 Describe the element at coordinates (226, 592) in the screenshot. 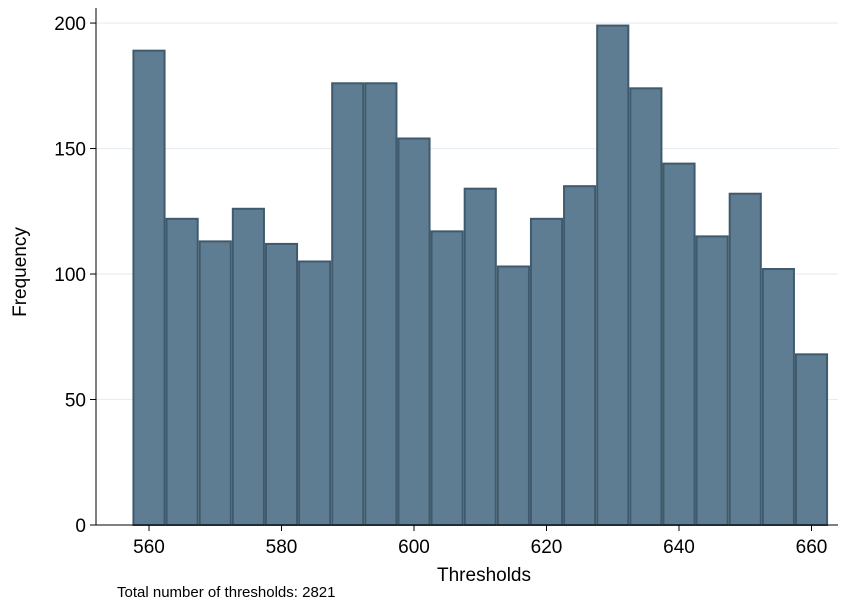

I see `chart-note: Total number of thresholds: 2821` at that location.